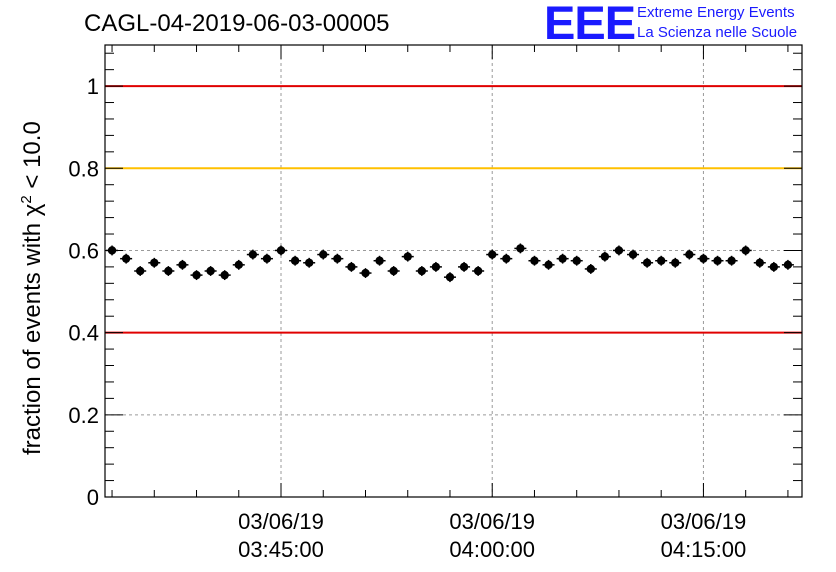  What do you see at coordinates (590, 24) in the screenshot?
I see `eee-logo-mark: EEE` at bounding box center [590, 24].